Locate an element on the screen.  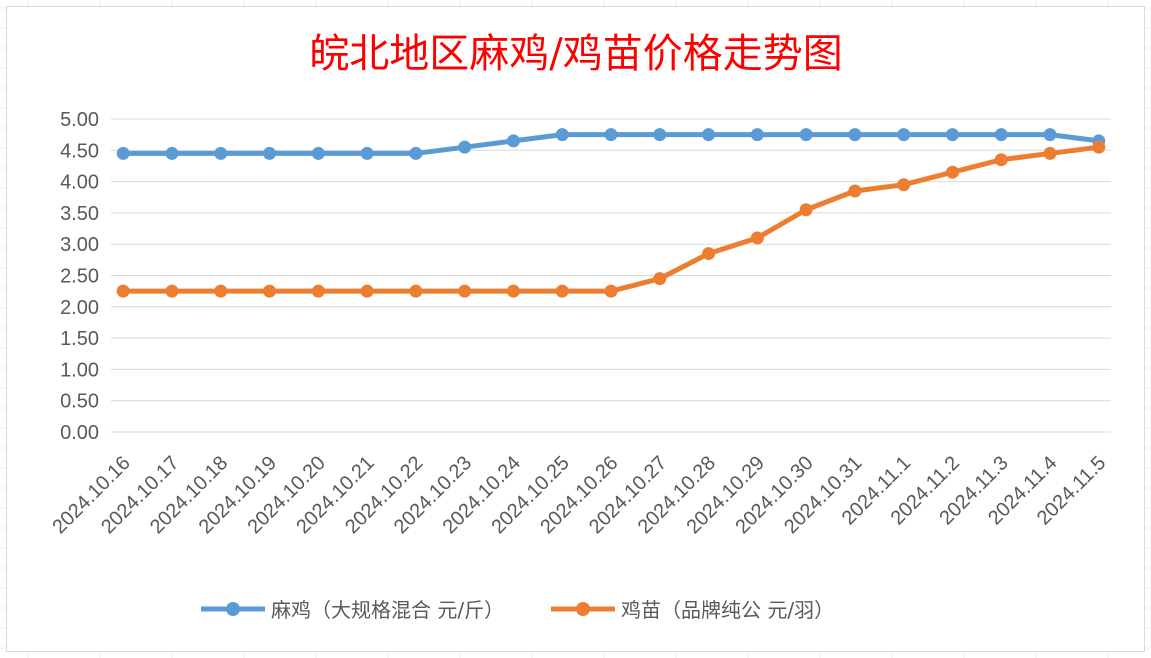
legend-item-1: 麻鸡（大规格混合 元/斤） is located at coordinates (352, 610).